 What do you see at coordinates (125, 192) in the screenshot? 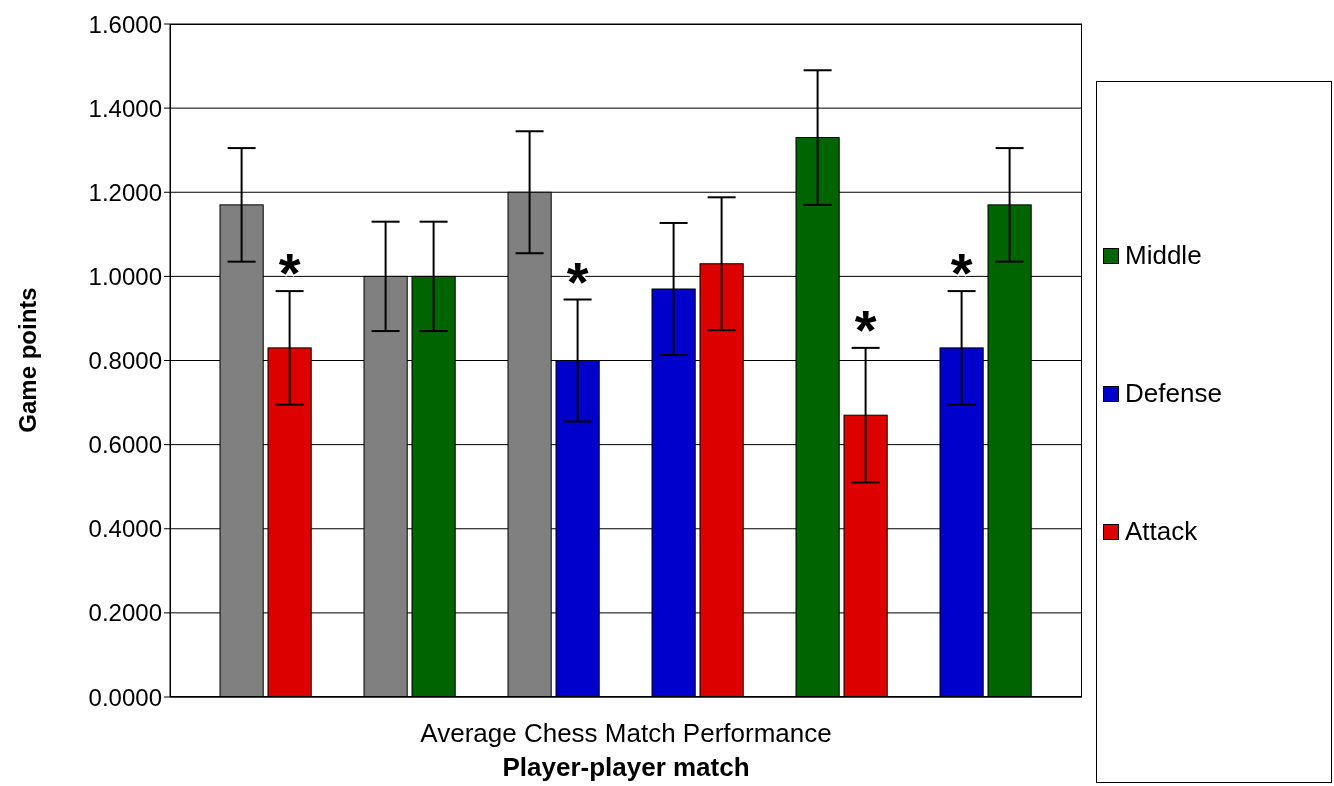
I see `y-tick-label: 1.2000` at bounding box center [125, 192].